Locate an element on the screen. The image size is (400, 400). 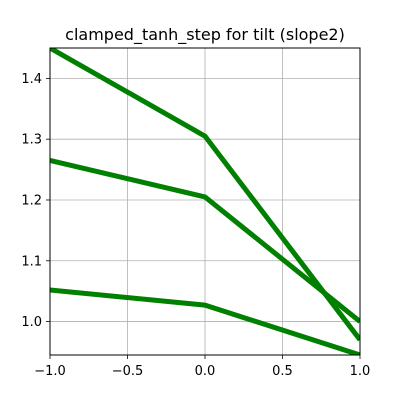
x-axis: −1.0 −0.5 0.0 0.5 1.0 is located at coordinates (202, 367).